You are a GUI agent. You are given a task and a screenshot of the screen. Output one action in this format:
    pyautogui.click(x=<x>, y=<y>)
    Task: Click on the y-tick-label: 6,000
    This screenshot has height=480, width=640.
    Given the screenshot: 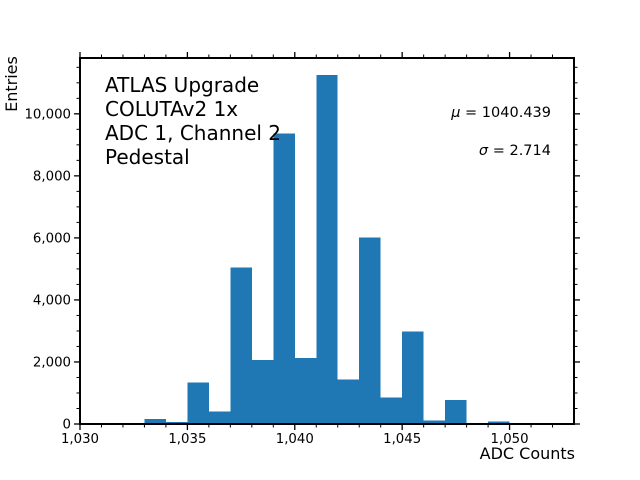 What is the action you would take?
    pyautogui.click(x=52, y=238)
    